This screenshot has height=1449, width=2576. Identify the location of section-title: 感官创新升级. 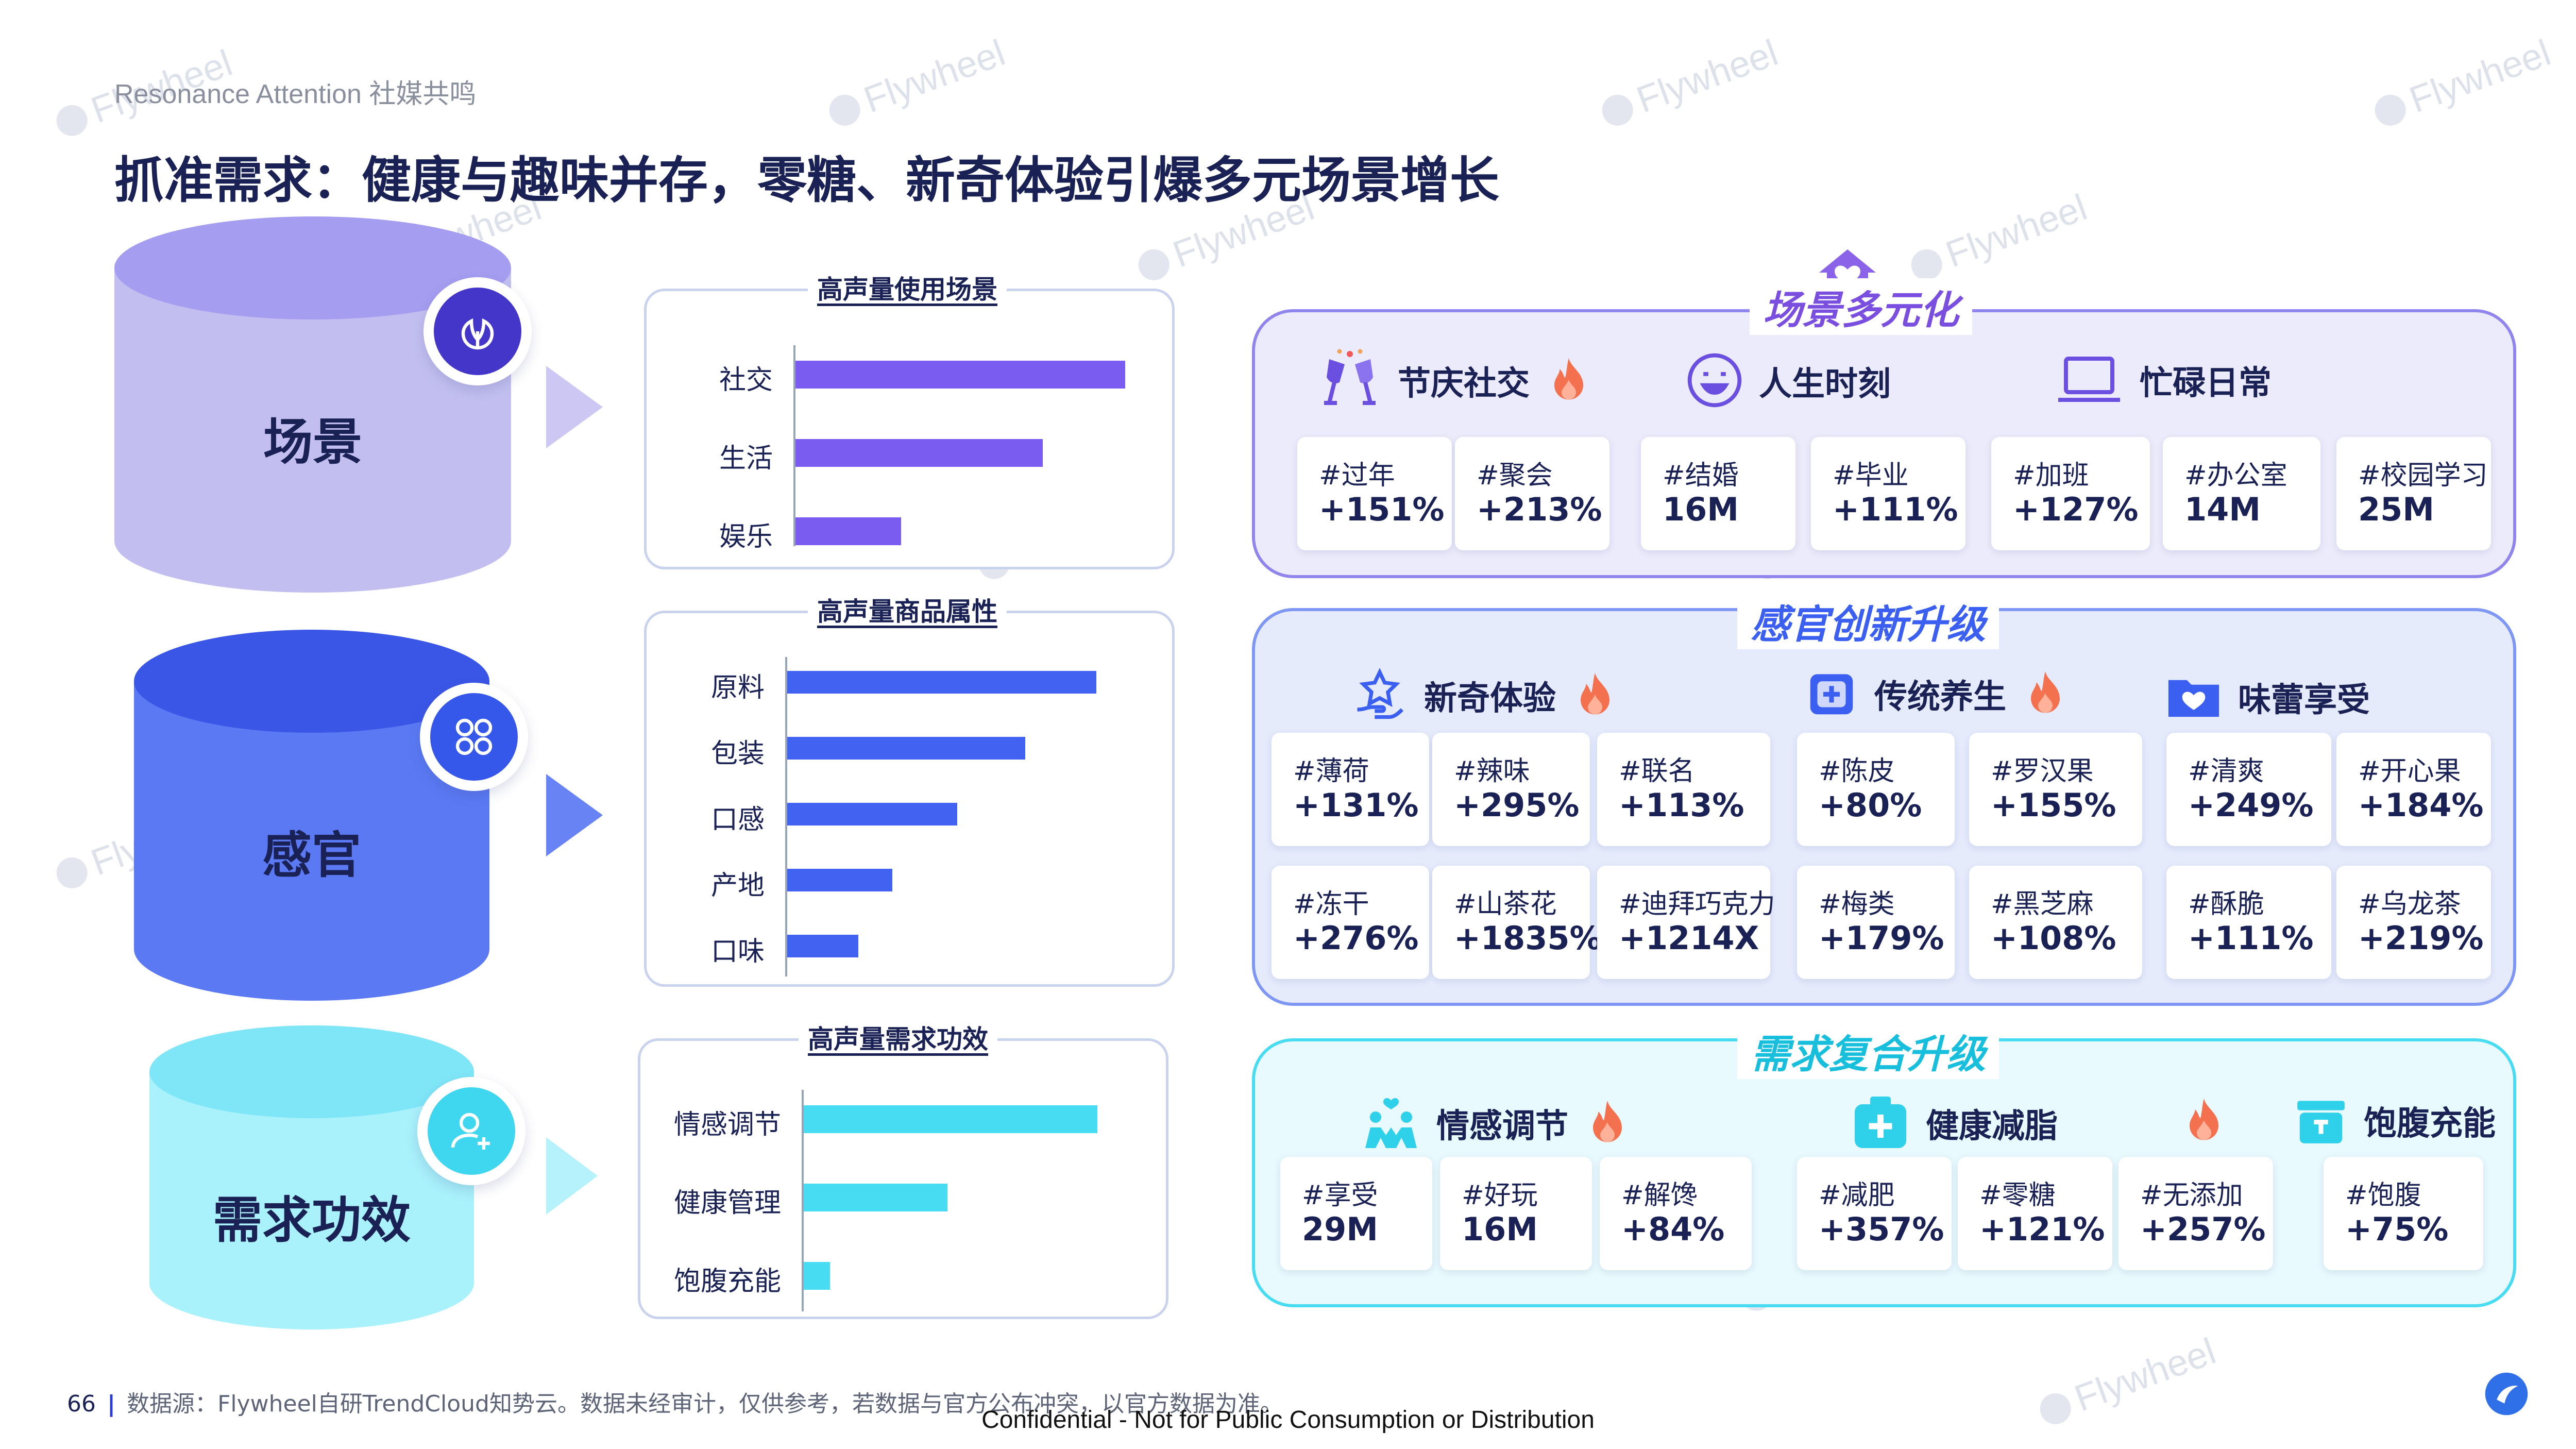
(1868, 621).